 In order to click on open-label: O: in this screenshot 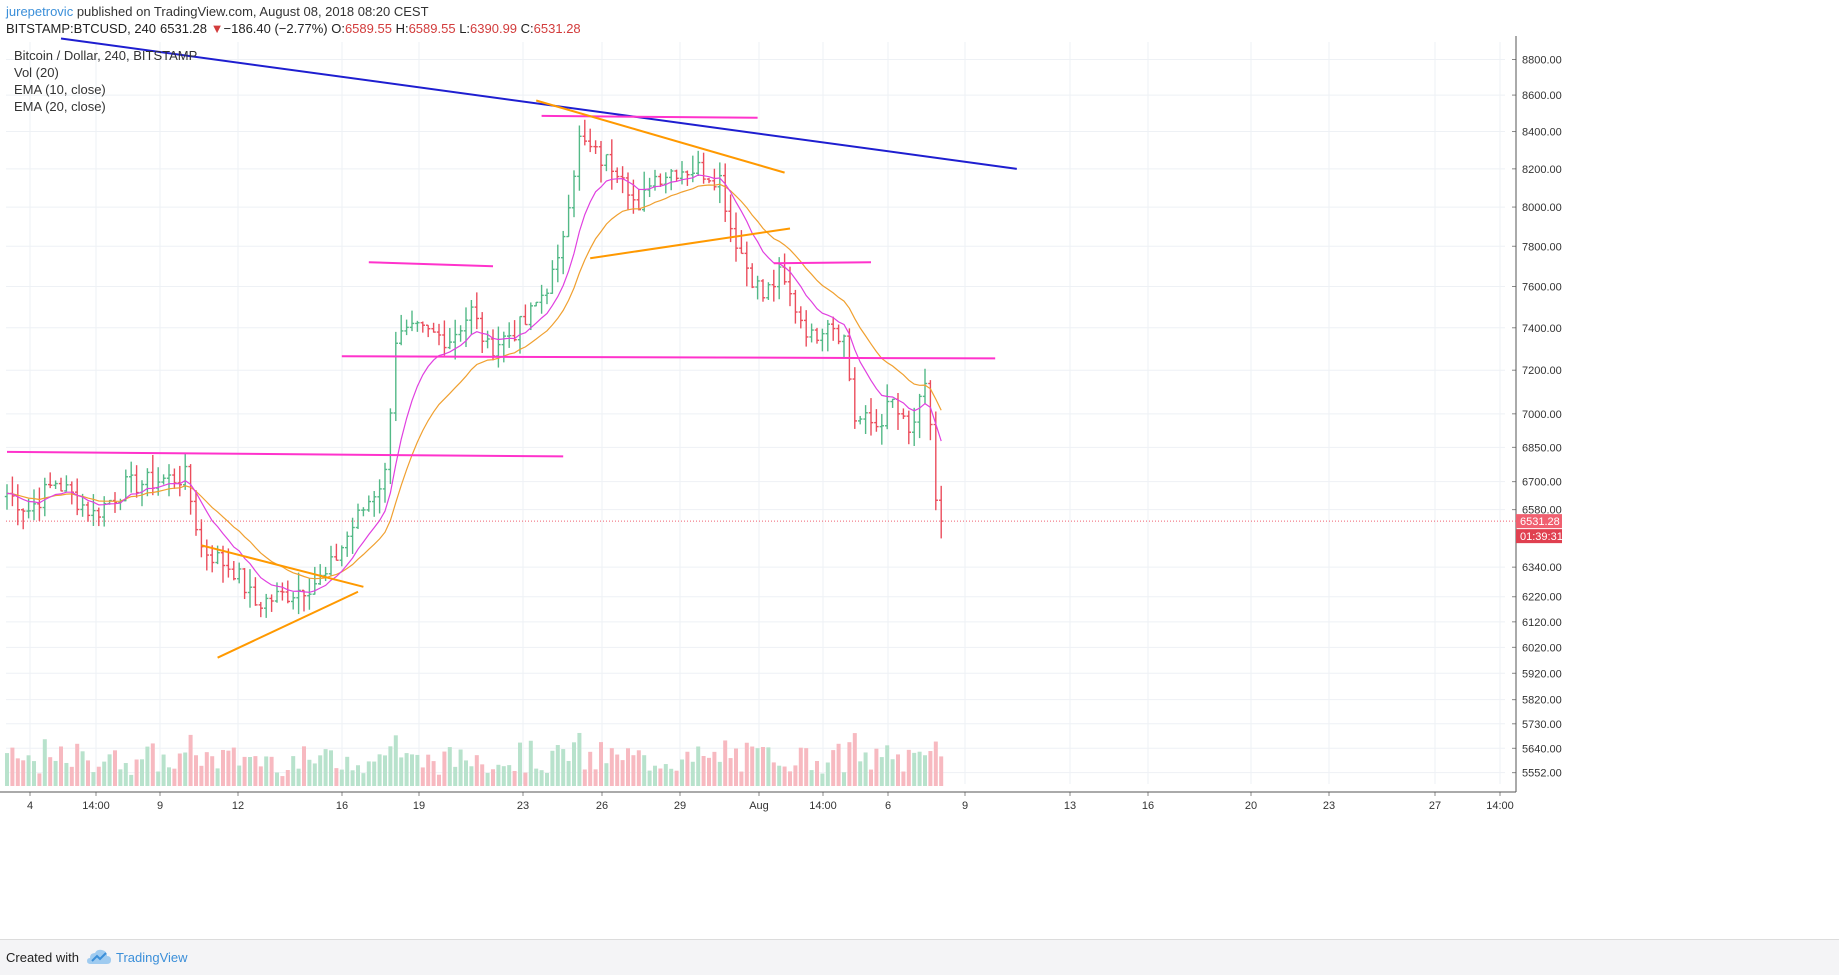, I will do `click(338, 28)`.